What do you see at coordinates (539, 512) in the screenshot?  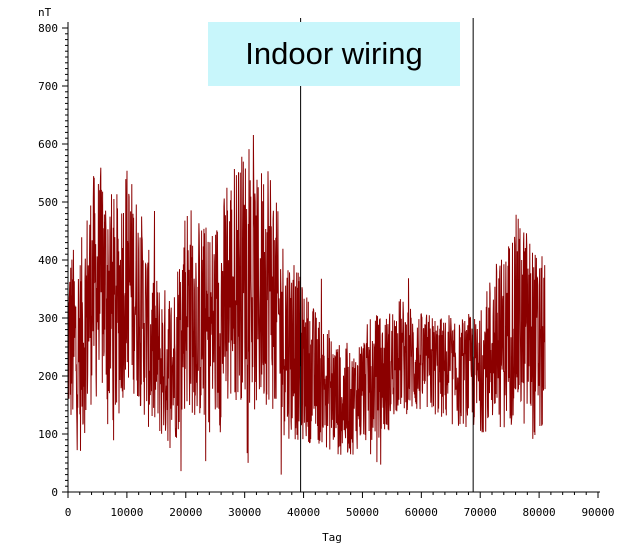 I see `x-tick-label: 80000` at bounding box center [539, 512].